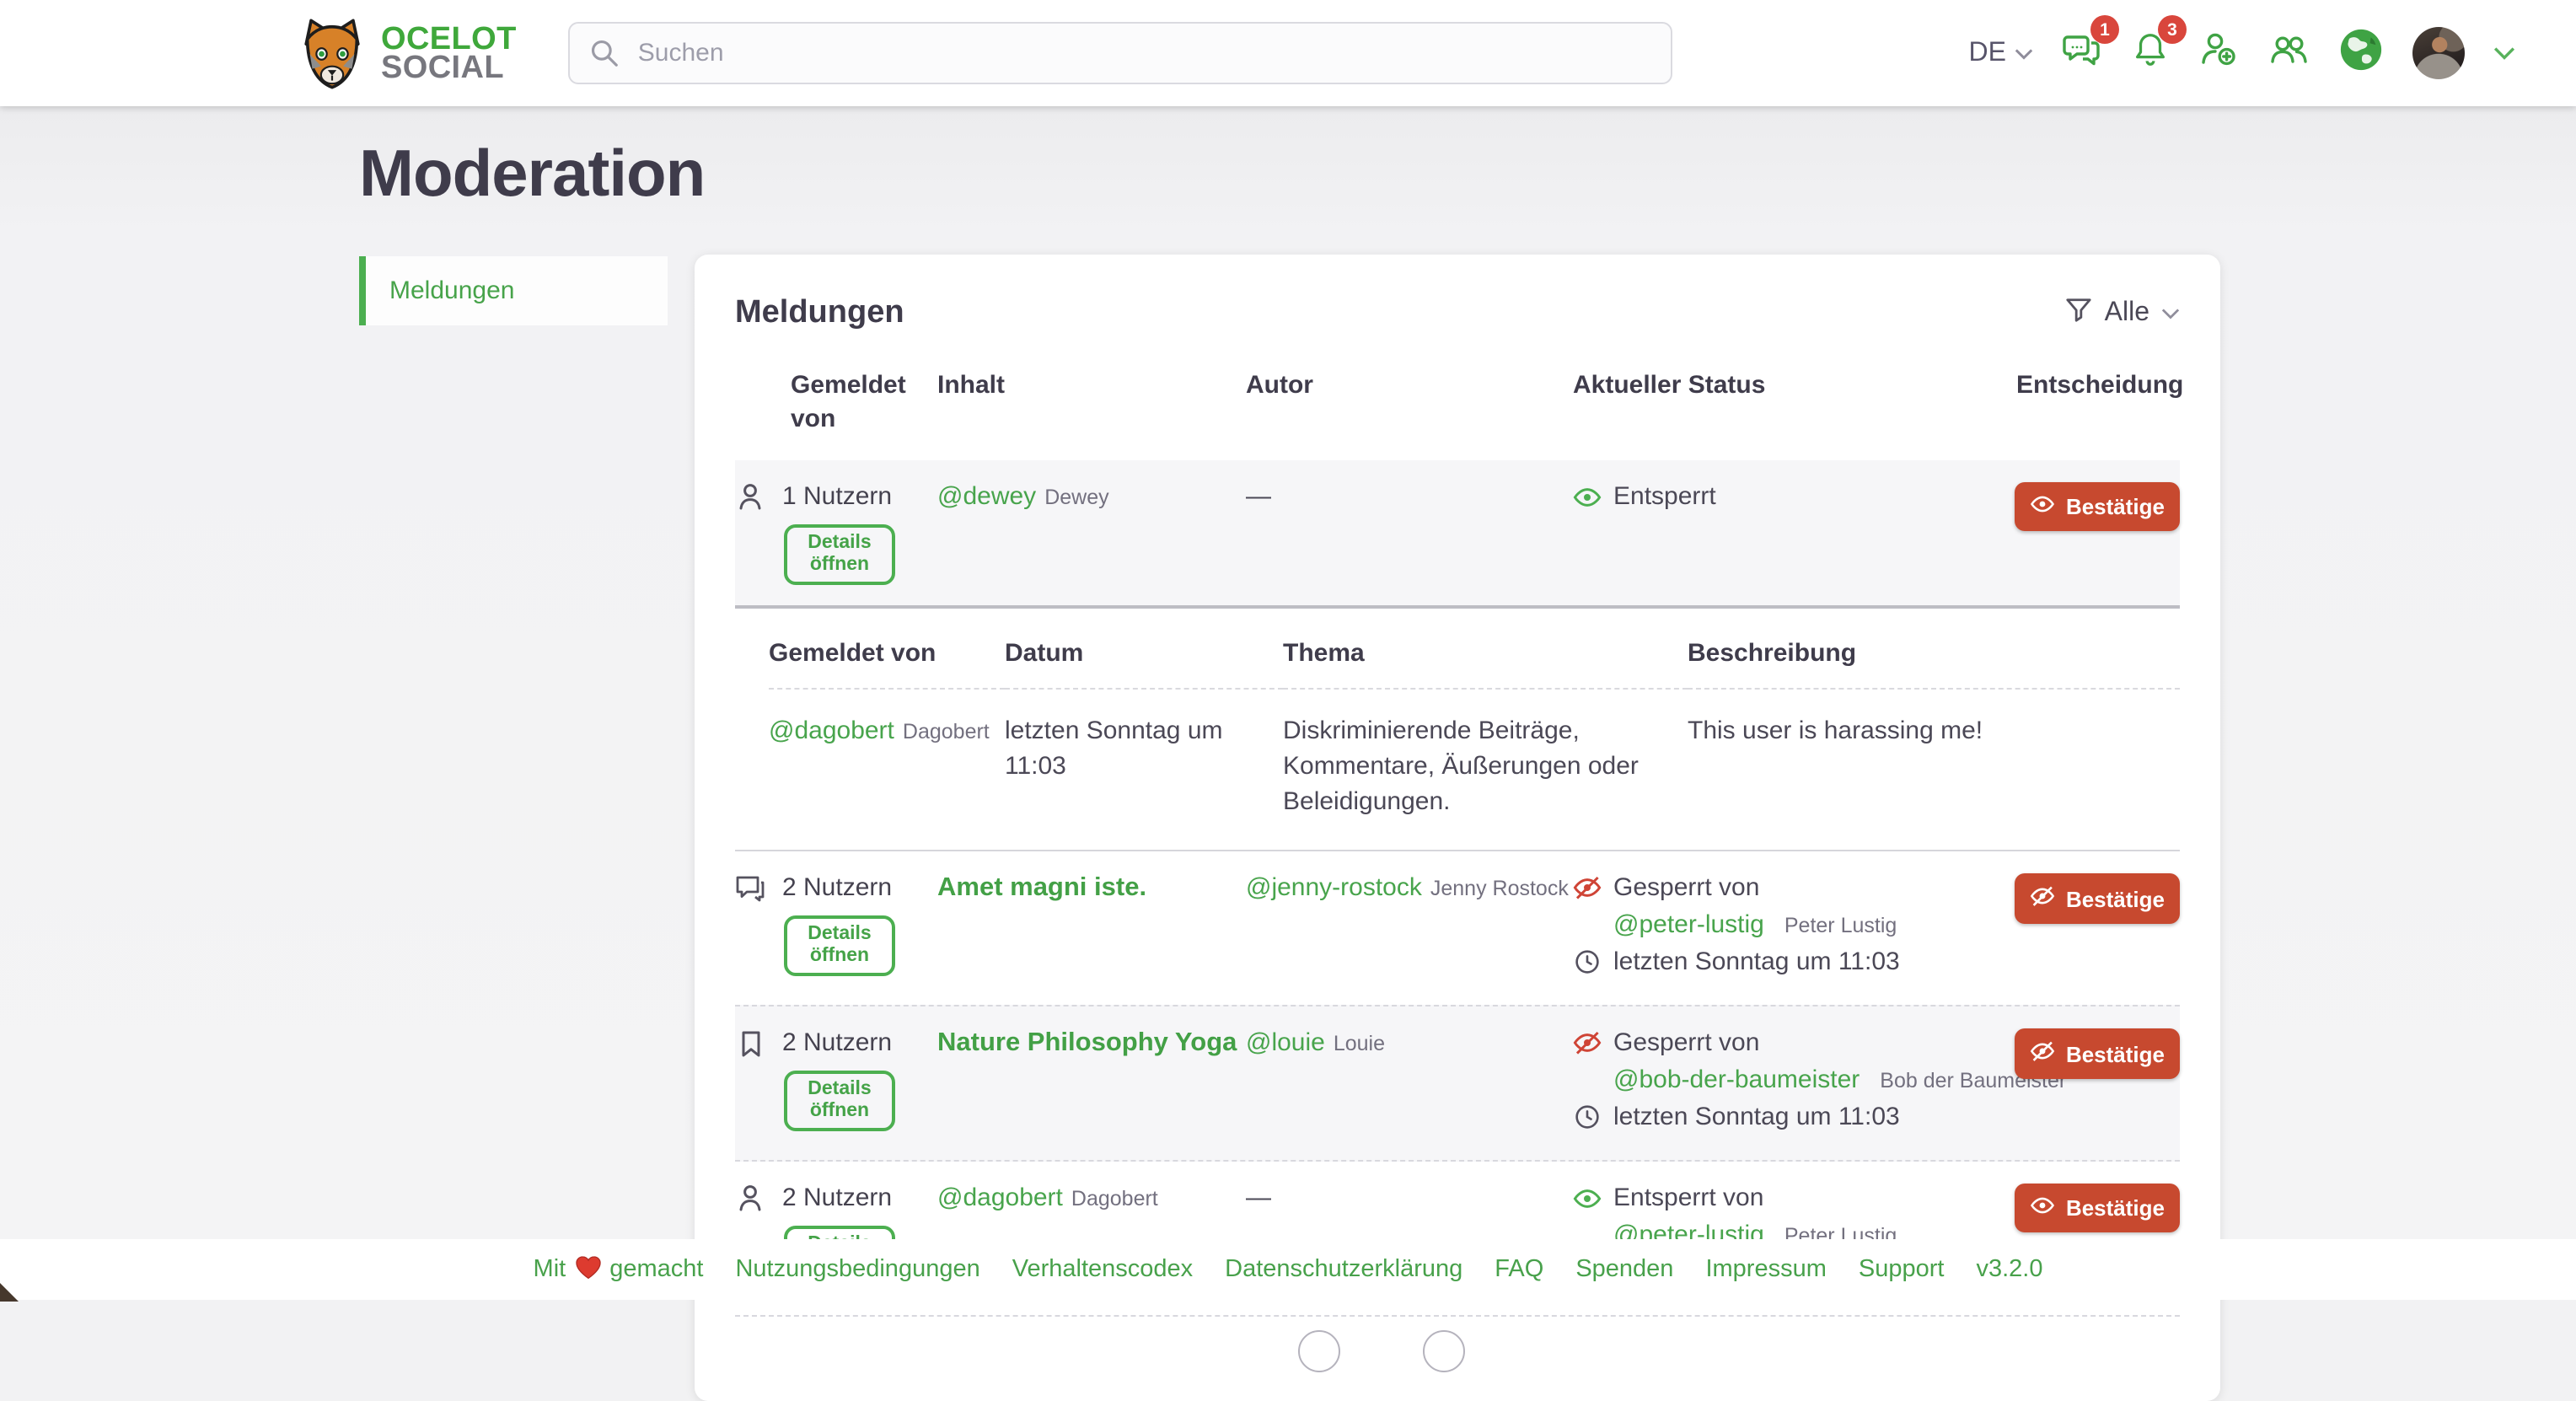 The width and height of the screenshot is (2576, 1401). I want to click on brand-logo: OCELOT SOCIAL, so click(406, 53).